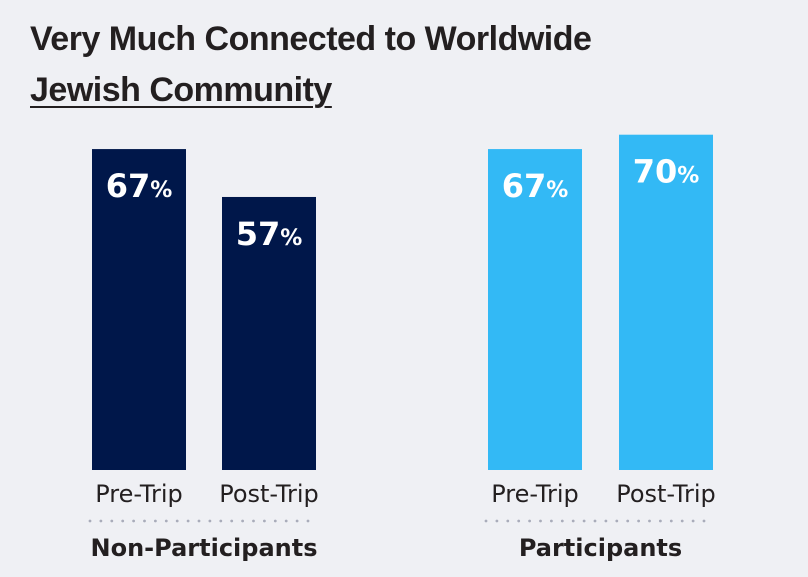  Describe the element at coordinates (666, 172) in the screenshot. I see `data-label: 70%` at that location.